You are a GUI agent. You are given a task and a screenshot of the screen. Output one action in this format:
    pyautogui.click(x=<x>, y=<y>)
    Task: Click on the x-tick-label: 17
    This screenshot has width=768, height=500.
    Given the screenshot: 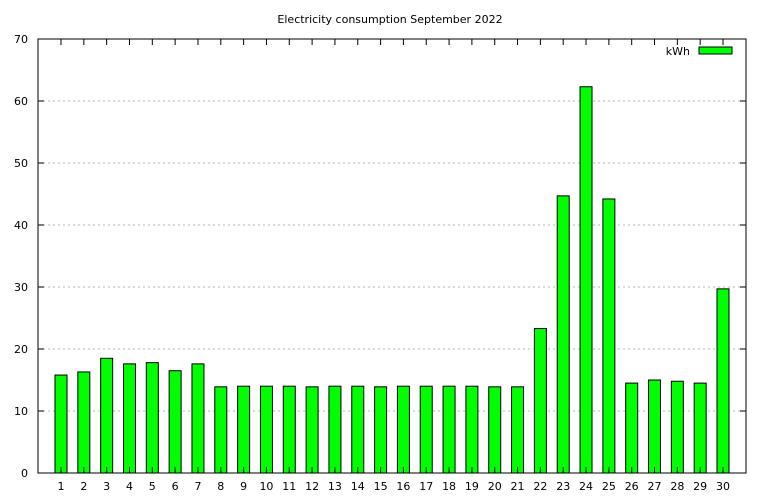 What is the action you would take?
    pyautogui.click(x=426, y=486)
    